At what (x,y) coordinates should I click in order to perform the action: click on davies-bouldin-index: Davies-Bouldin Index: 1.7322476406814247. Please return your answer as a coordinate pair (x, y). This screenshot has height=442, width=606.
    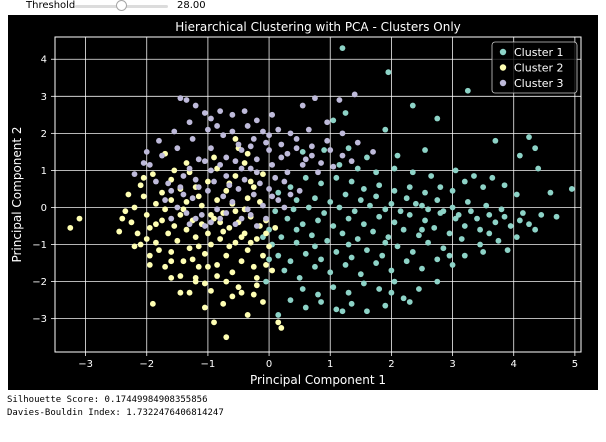
    Looking at the image, I should click on (115, 413).